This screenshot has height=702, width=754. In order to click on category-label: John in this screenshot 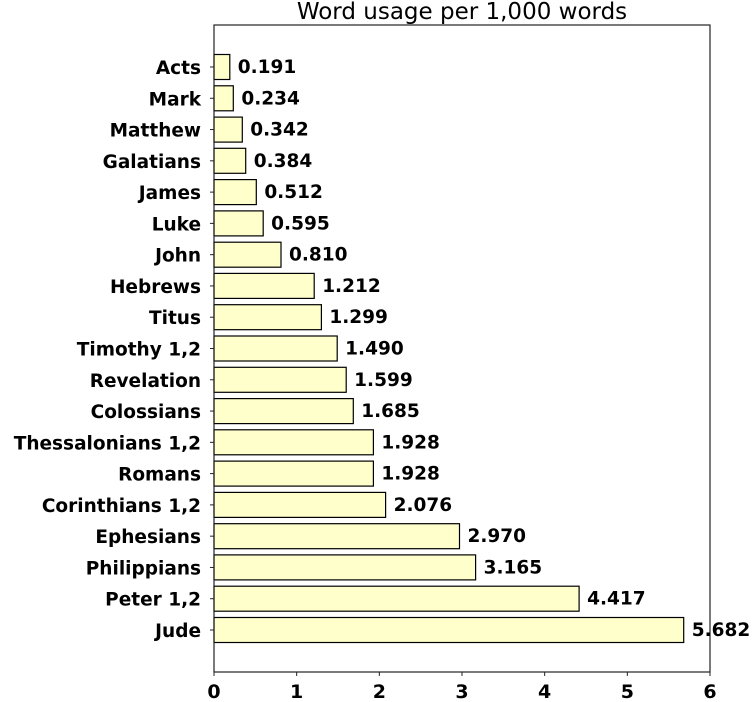, I will do `click(177, 256)`.